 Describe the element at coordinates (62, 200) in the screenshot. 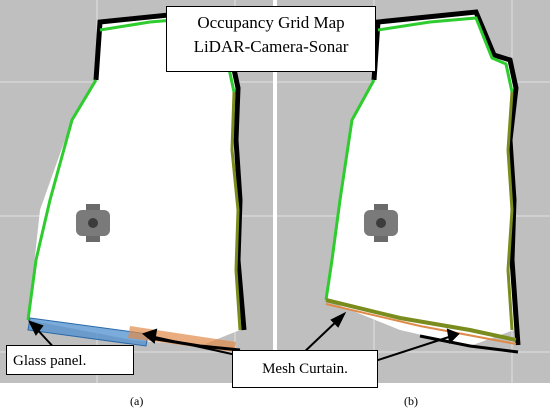

I see `panel-a-lidar-trace-left` at that location.